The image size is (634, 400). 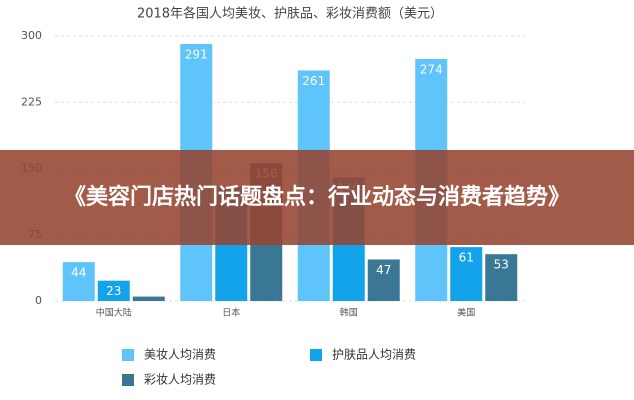 What do you see at coordinates (313, 81) in the screenshot?
I see `data-label: 261` at bounding box center [313, 81].